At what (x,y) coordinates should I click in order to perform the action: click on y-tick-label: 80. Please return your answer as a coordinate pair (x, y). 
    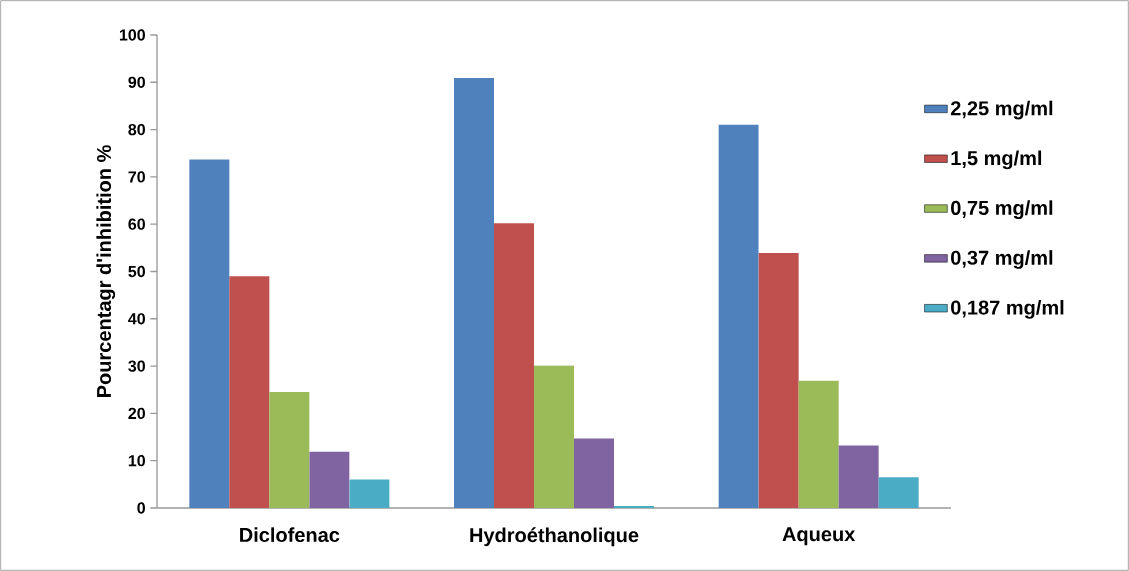
    Looking at the image, I should click on (136, 129).